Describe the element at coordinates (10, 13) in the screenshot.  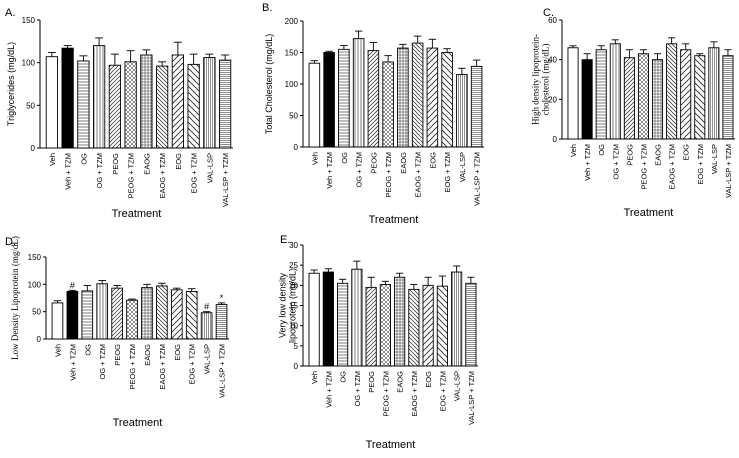
I see `panel-title: A.` at that location.